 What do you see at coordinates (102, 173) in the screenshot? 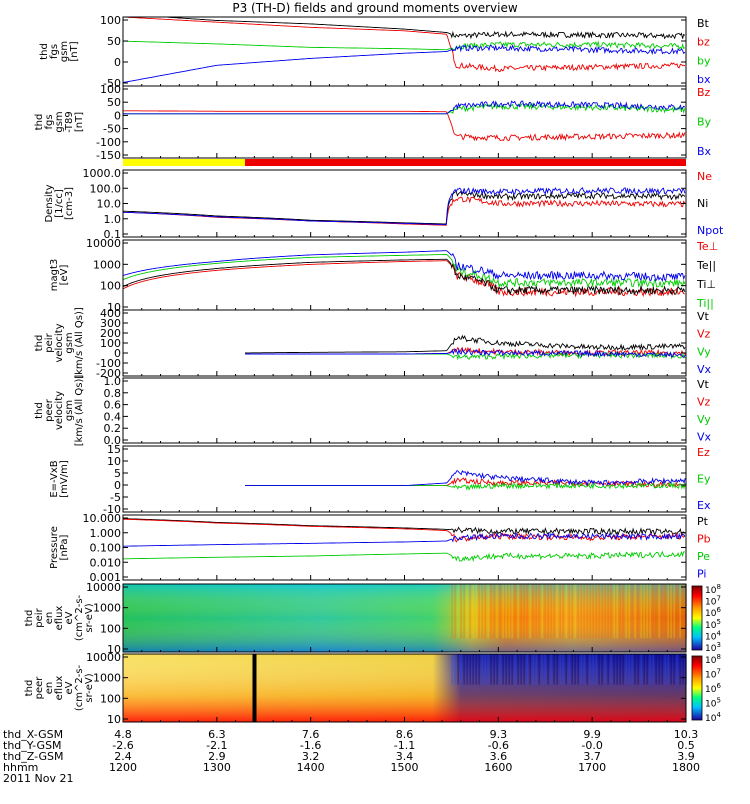
I see `density-ytick-label: 1000.0` at bounding box center [102, 173].